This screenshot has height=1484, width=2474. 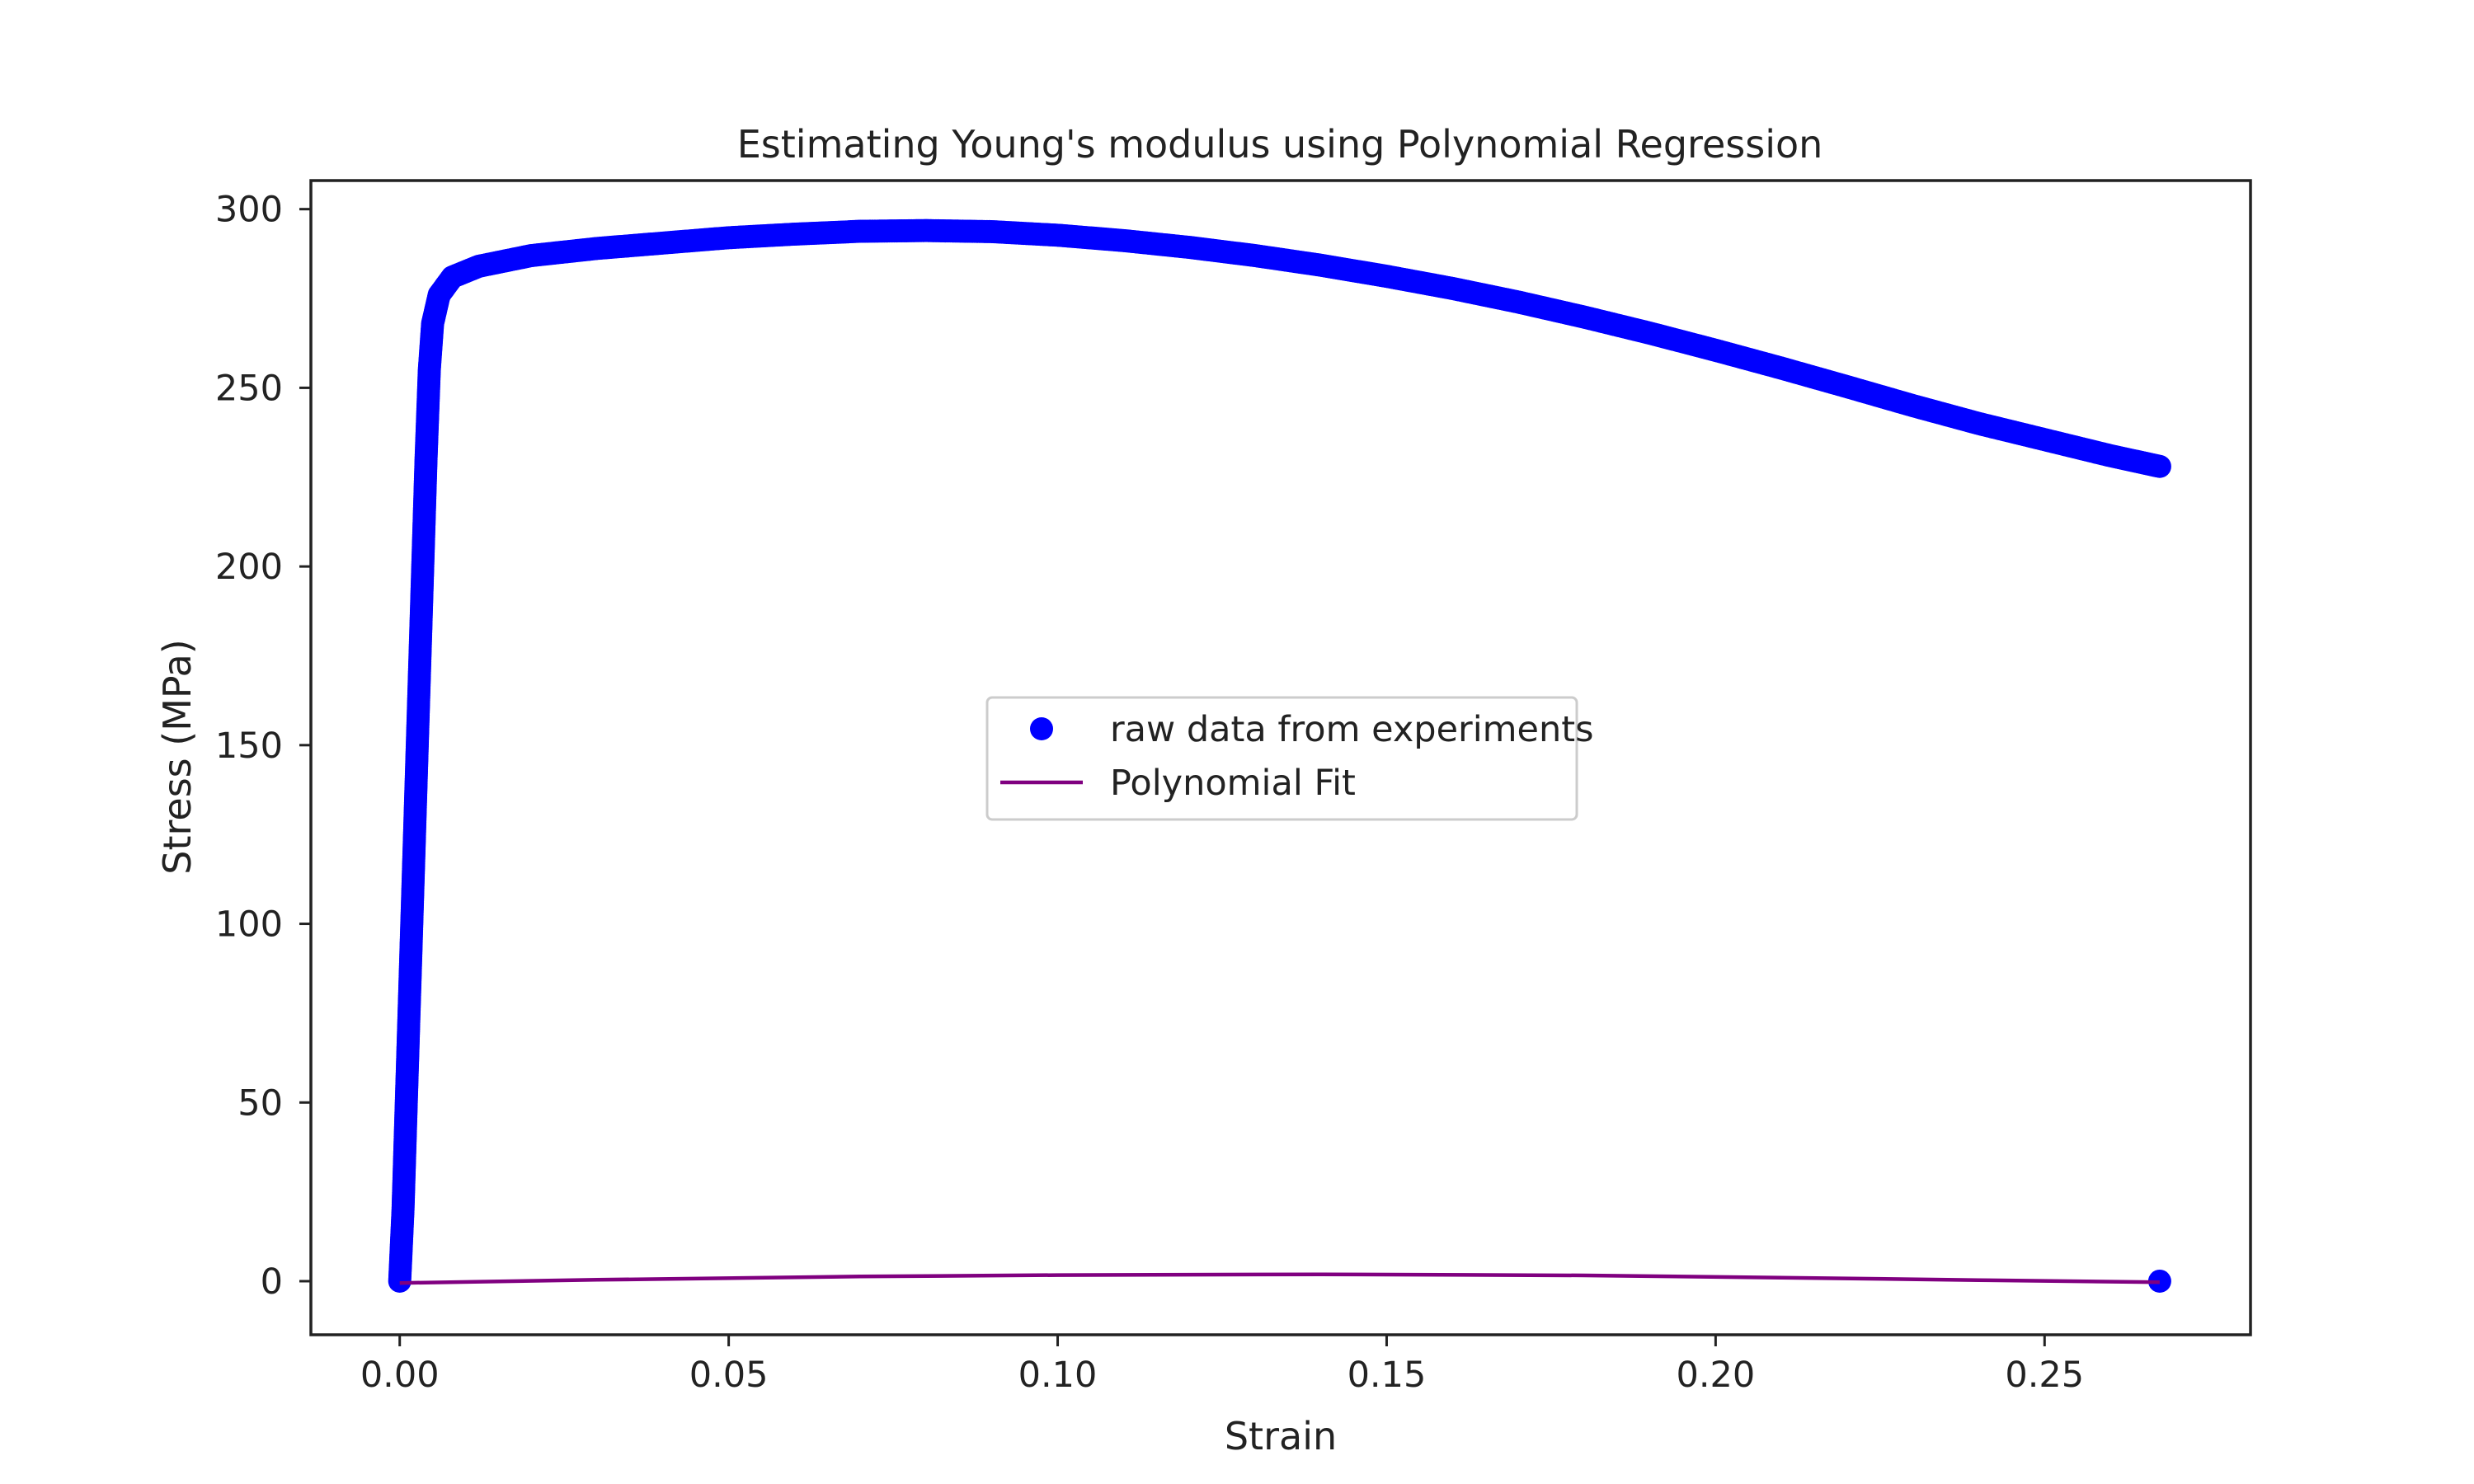 I want to click on legend-label-raw-data: raw data from experiments, so click(x=1352, y=729).